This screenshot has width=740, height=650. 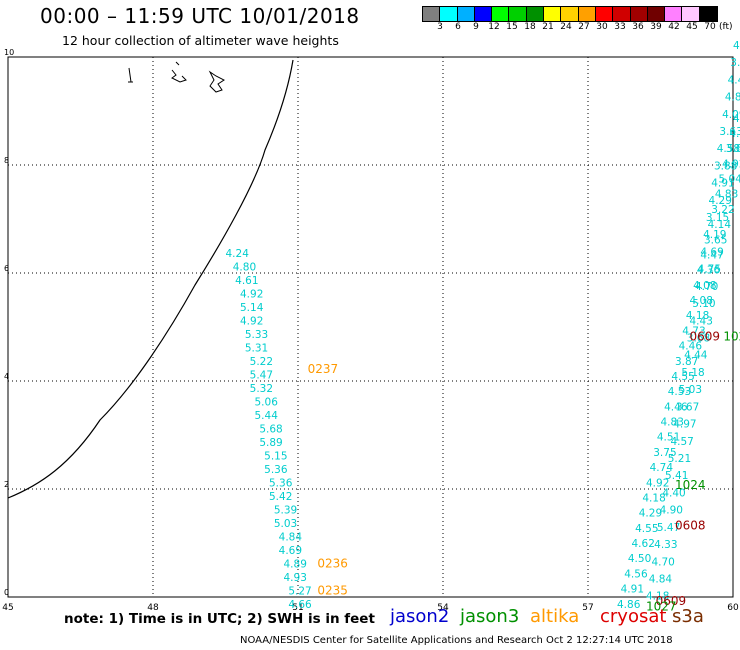 I want to click on wave-height-value: 5.47, so click(x=261, y=375).